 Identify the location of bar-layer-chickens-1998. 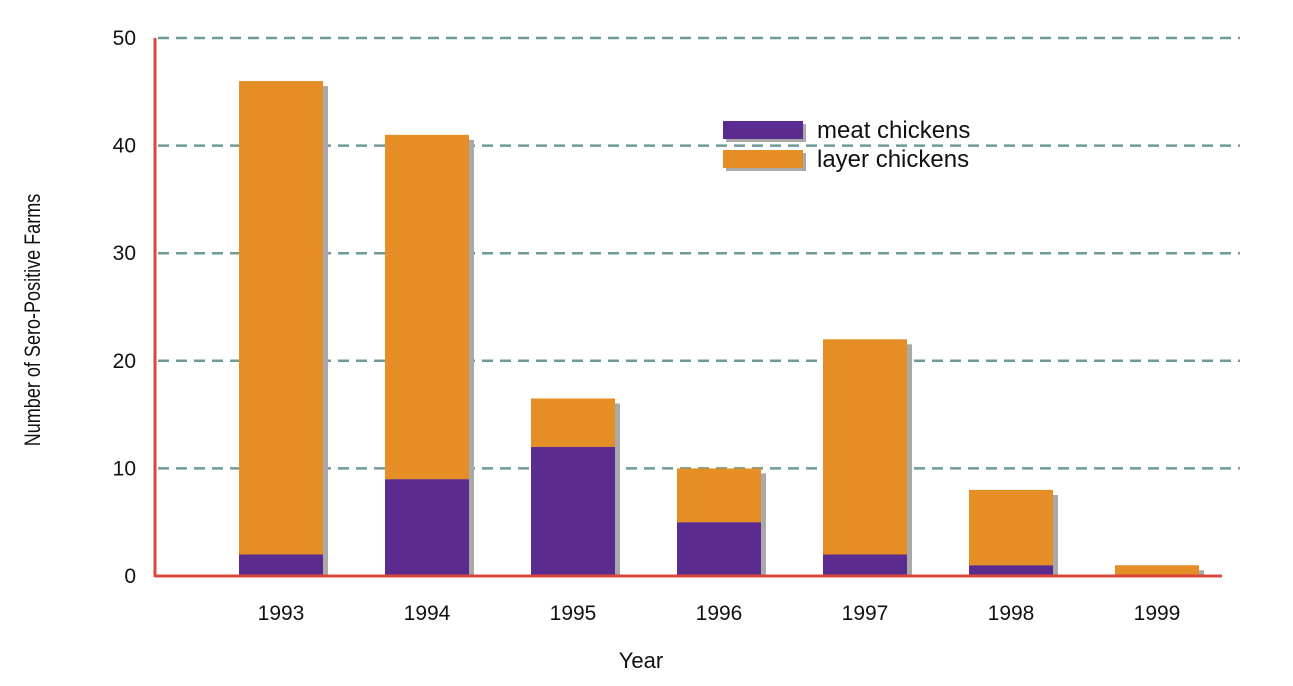
(1011, 527).